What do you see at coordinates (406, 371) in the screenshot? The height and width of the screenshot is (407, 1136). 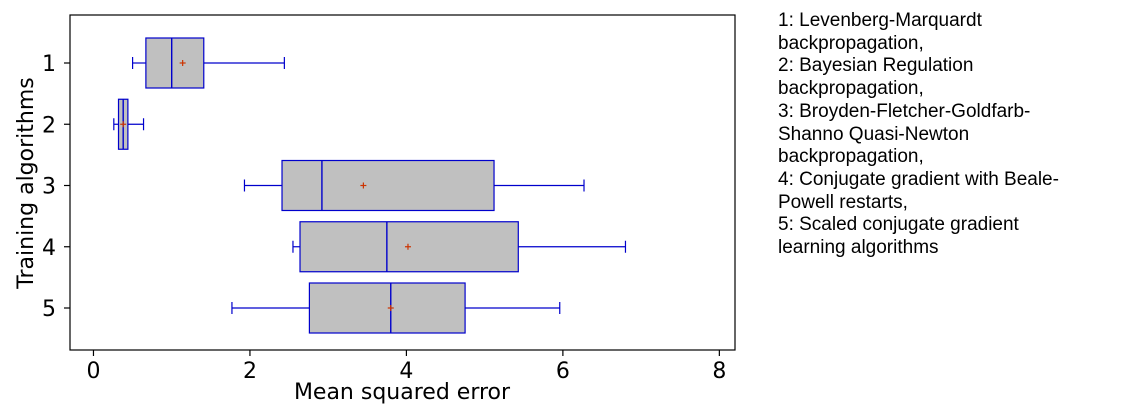 I see `x-tick-label-4: 4` at bounding box center [406, 371].